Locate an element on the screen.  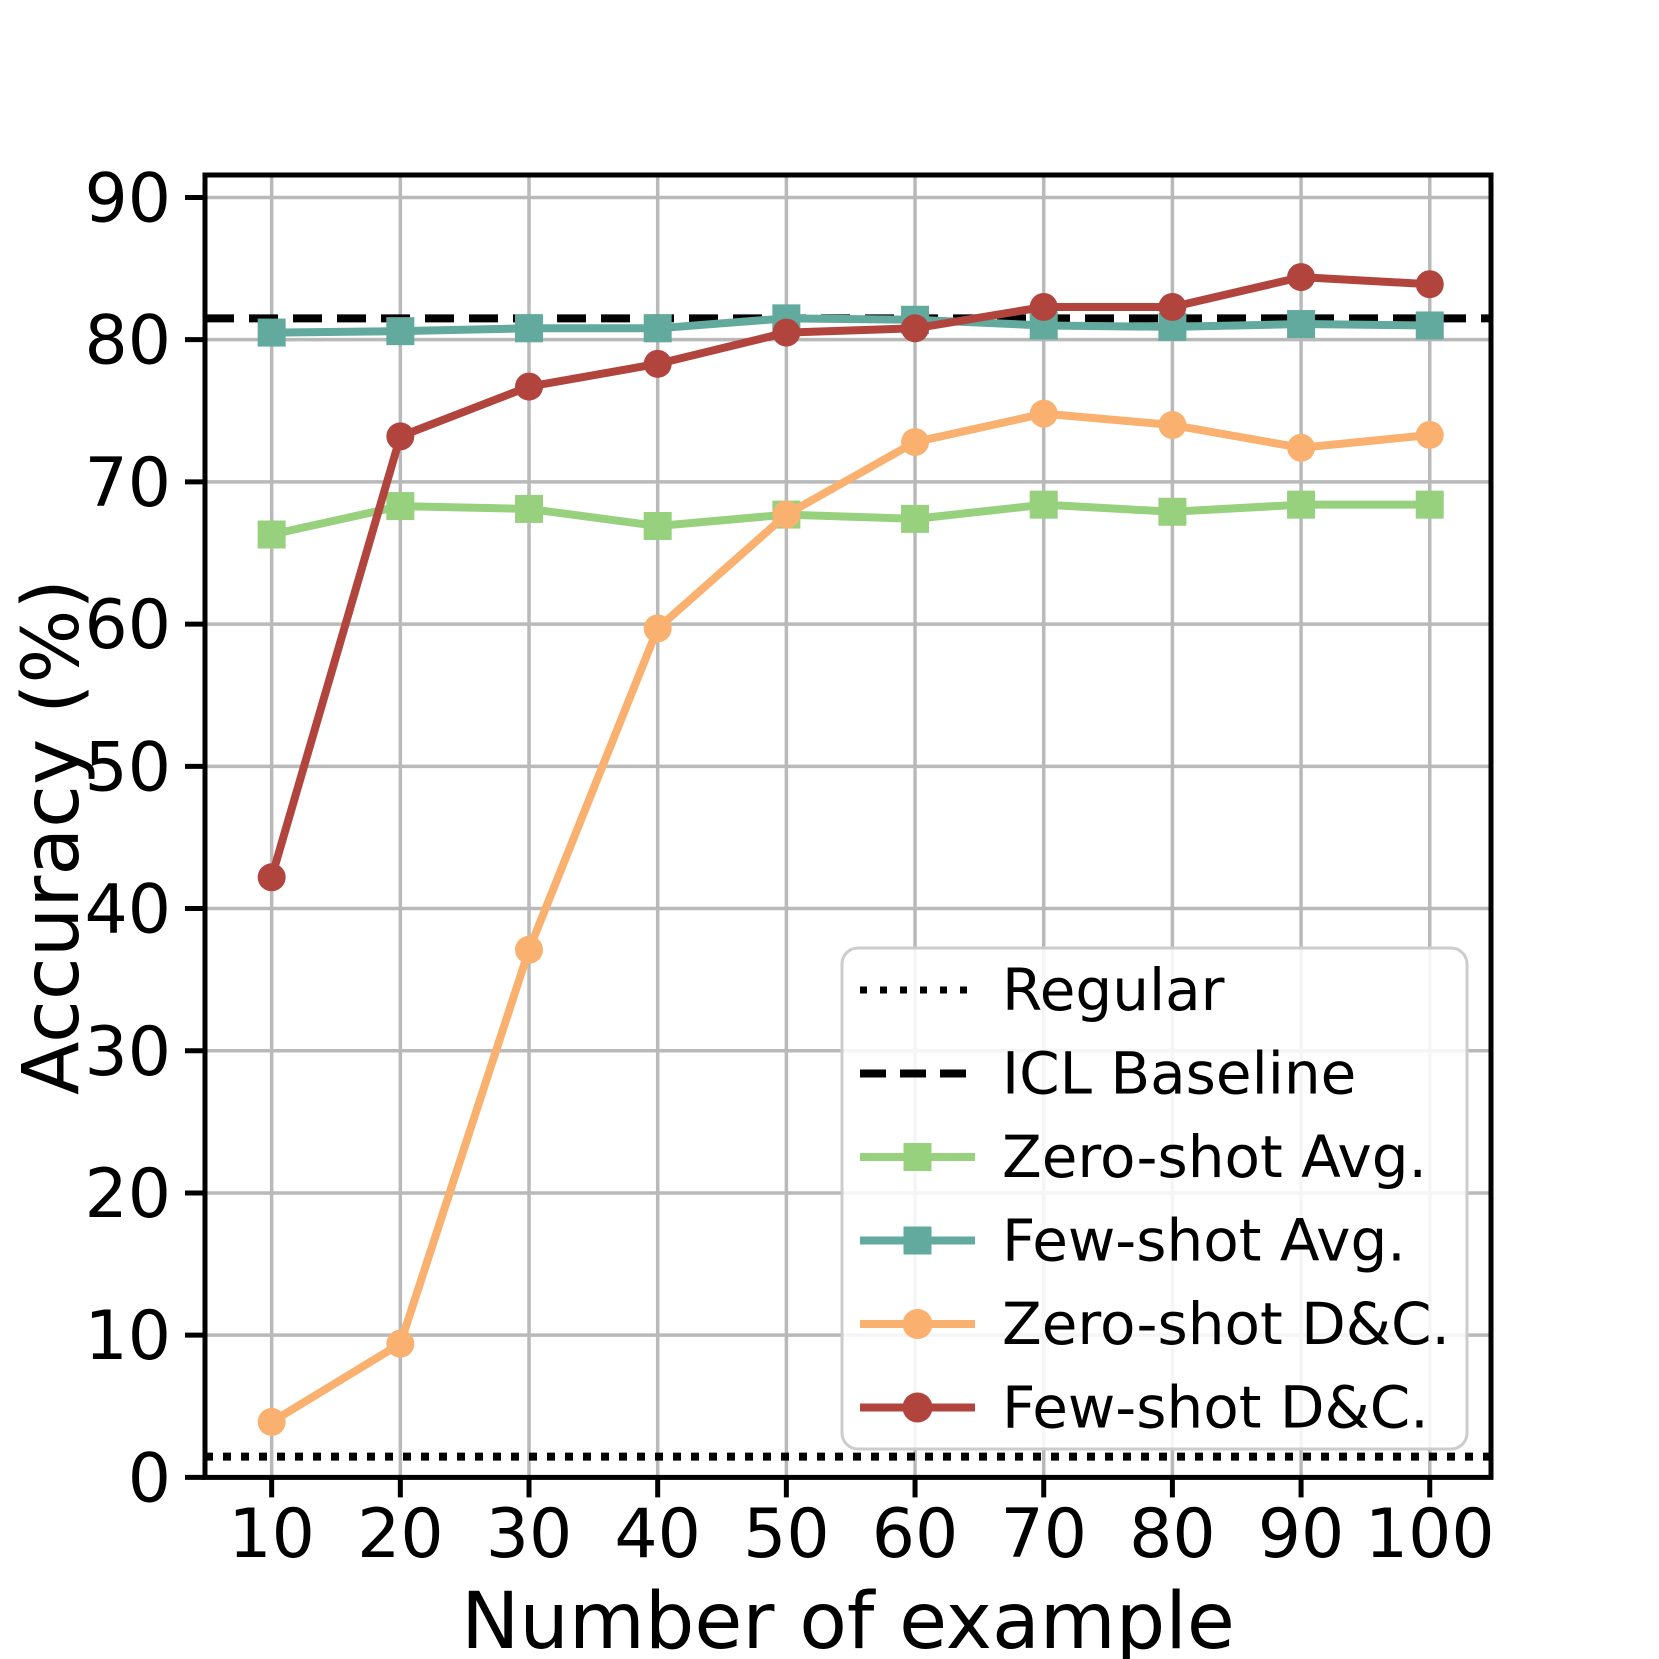
x-tick-label: 80 is located at coordinates (1172, 1534).